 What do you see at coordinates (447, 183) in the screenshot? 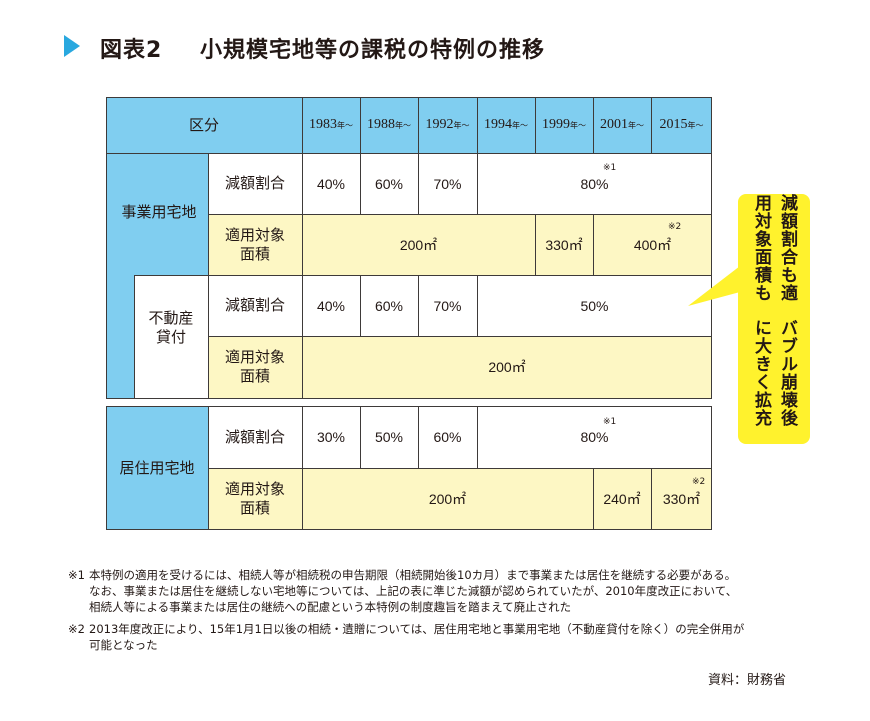
I see `business-rate-1992: 70%` at bounding box center [447, 183].